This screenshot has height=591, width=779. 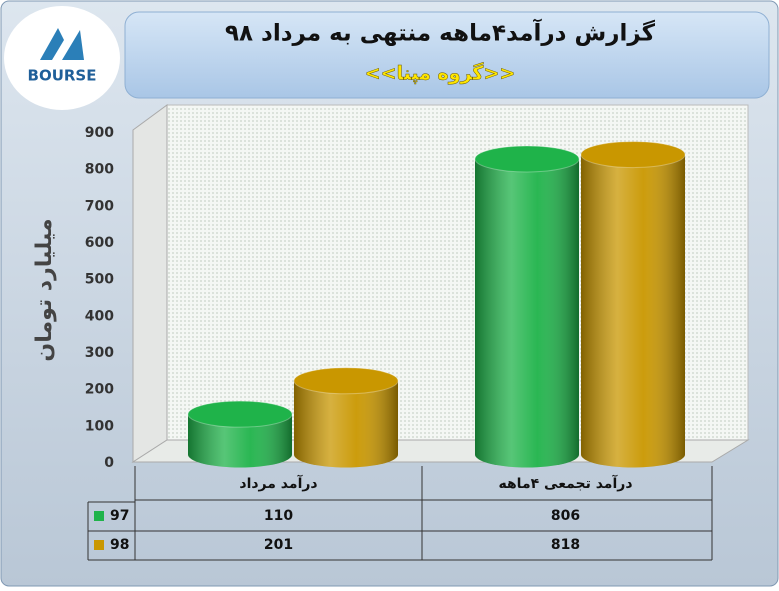 I want to click on y-tick-label: 0, so click(x=109, y=463).